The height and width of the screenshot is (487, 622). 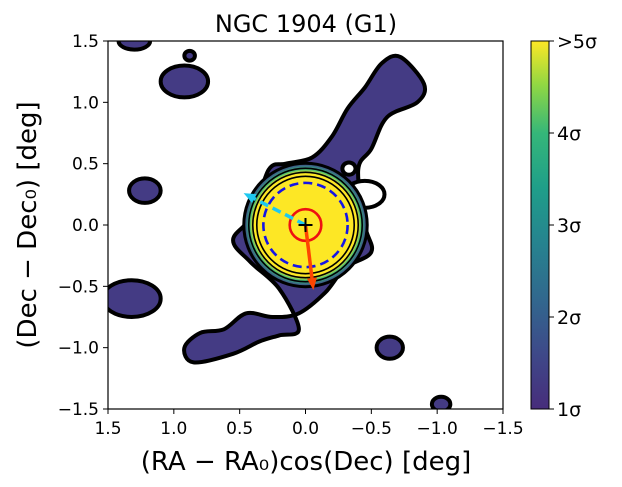 I want to click on y-tick-label: 0.0, so click(x=85, y=226).